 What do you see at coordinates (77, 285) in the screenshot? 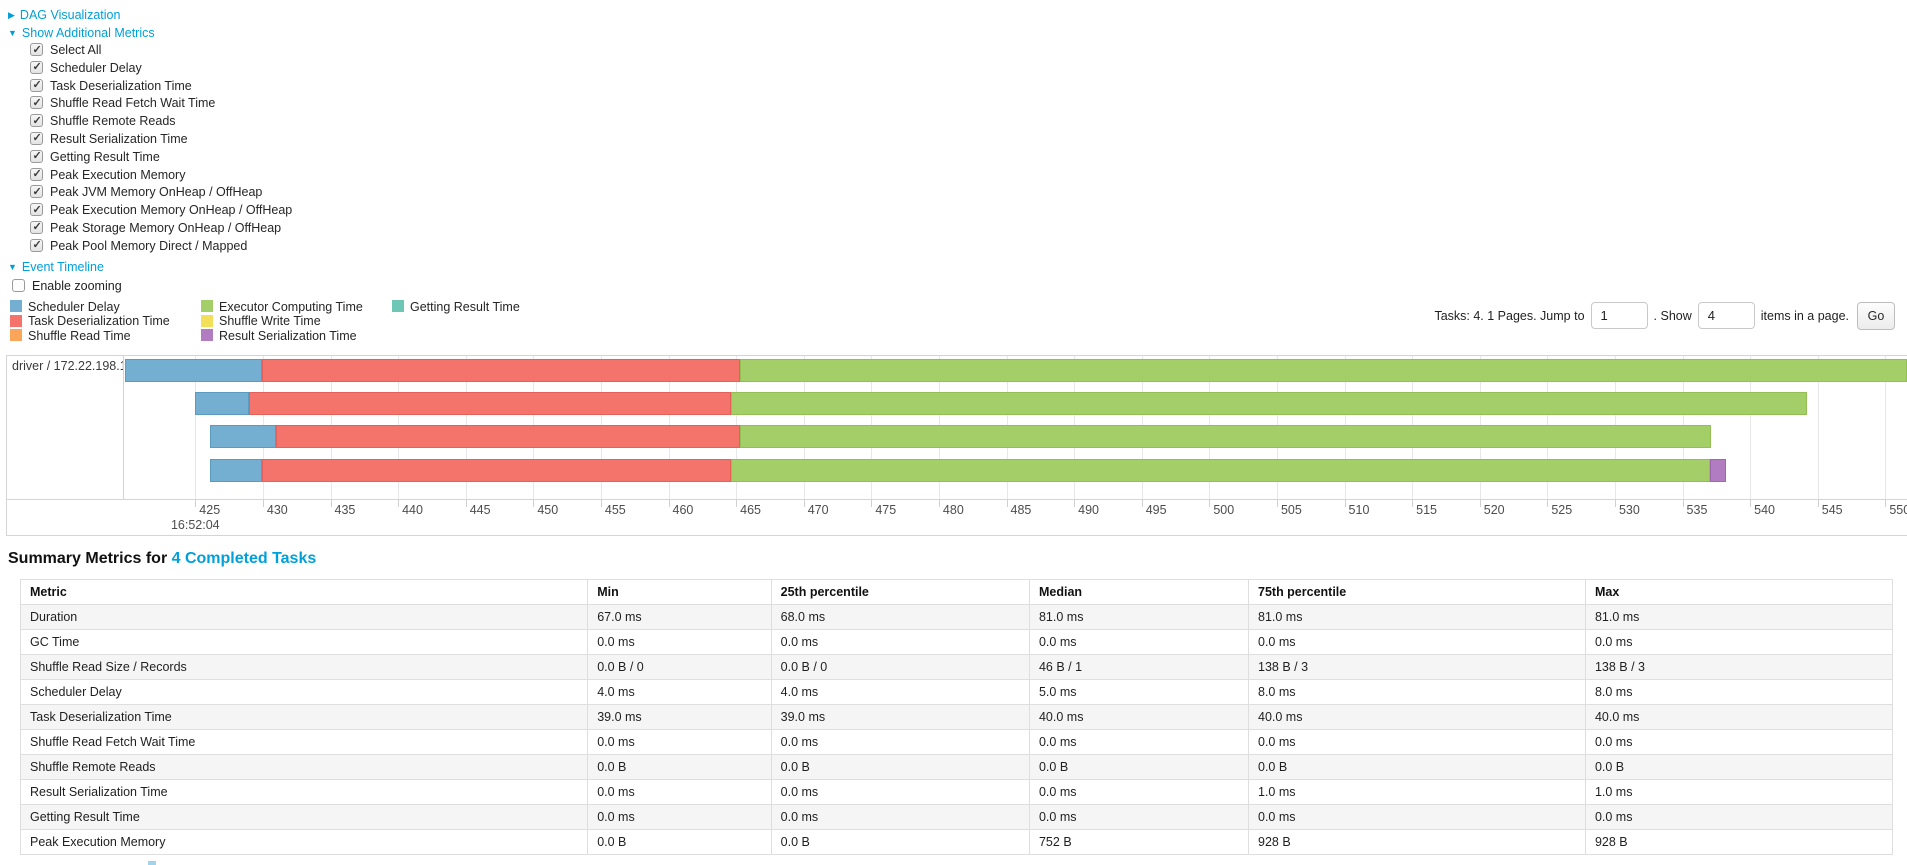
I see `enable-zooming-label: Enable zooming` at bounding box center [77, 285].